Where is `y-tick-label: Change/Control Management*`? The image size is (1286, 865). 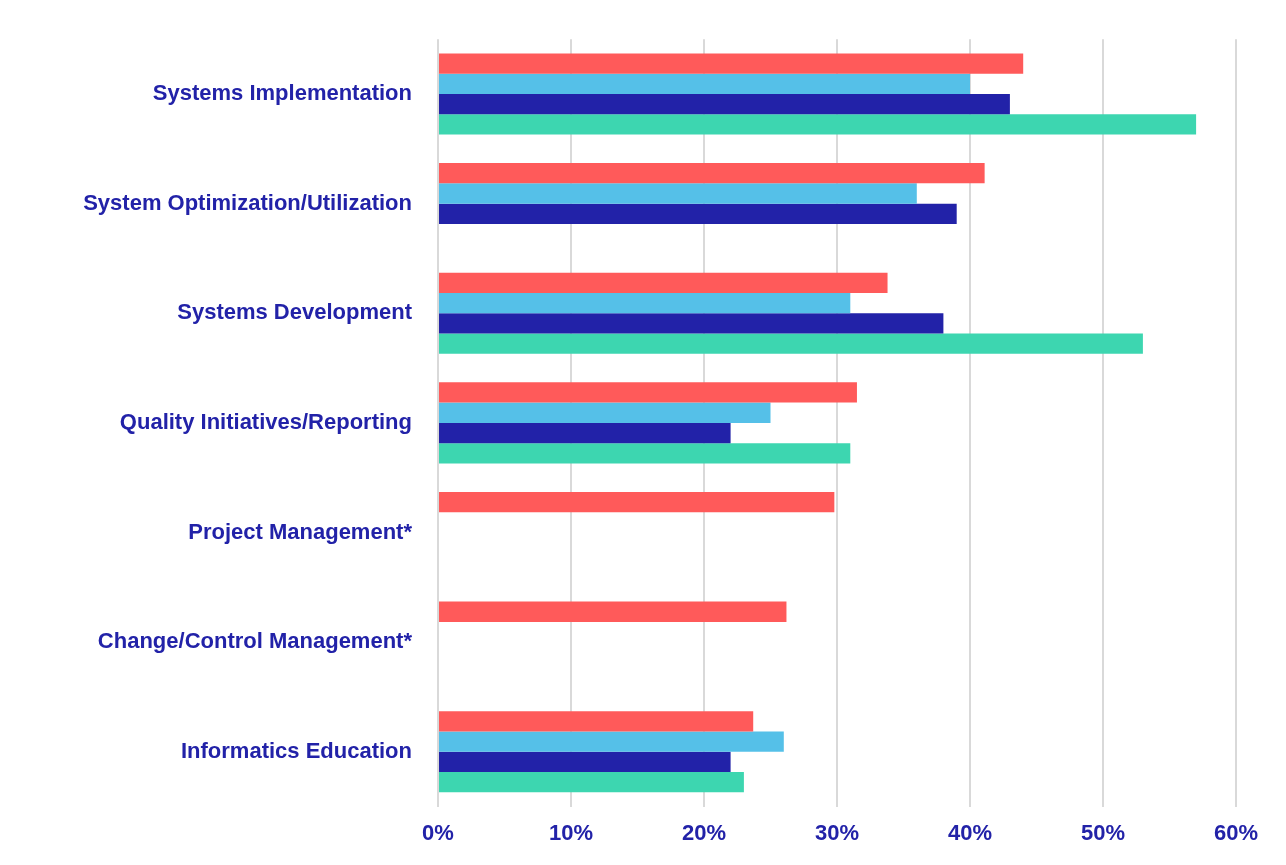 y-tick-label: Change/Control Management* is located at coordinates (255, 641).